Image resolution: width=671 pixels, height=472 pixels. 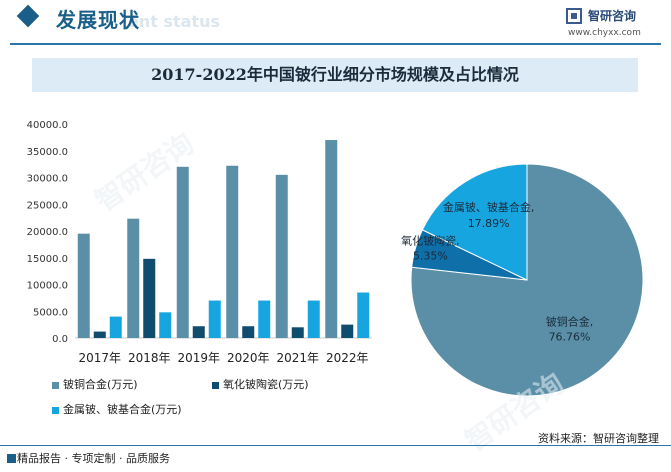 I want to click on legend-label: 金属铍、铍基合金(万元), so click(x=122, y=409).